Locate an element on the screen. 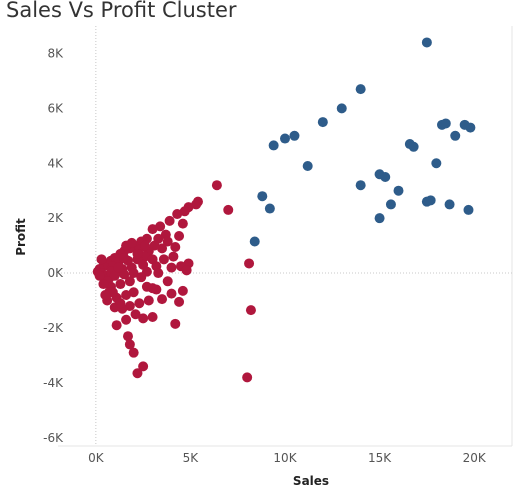 The height and width of the screenshot is (495, 515). y-tick-label: 8K is located at coordinates (55, 53).